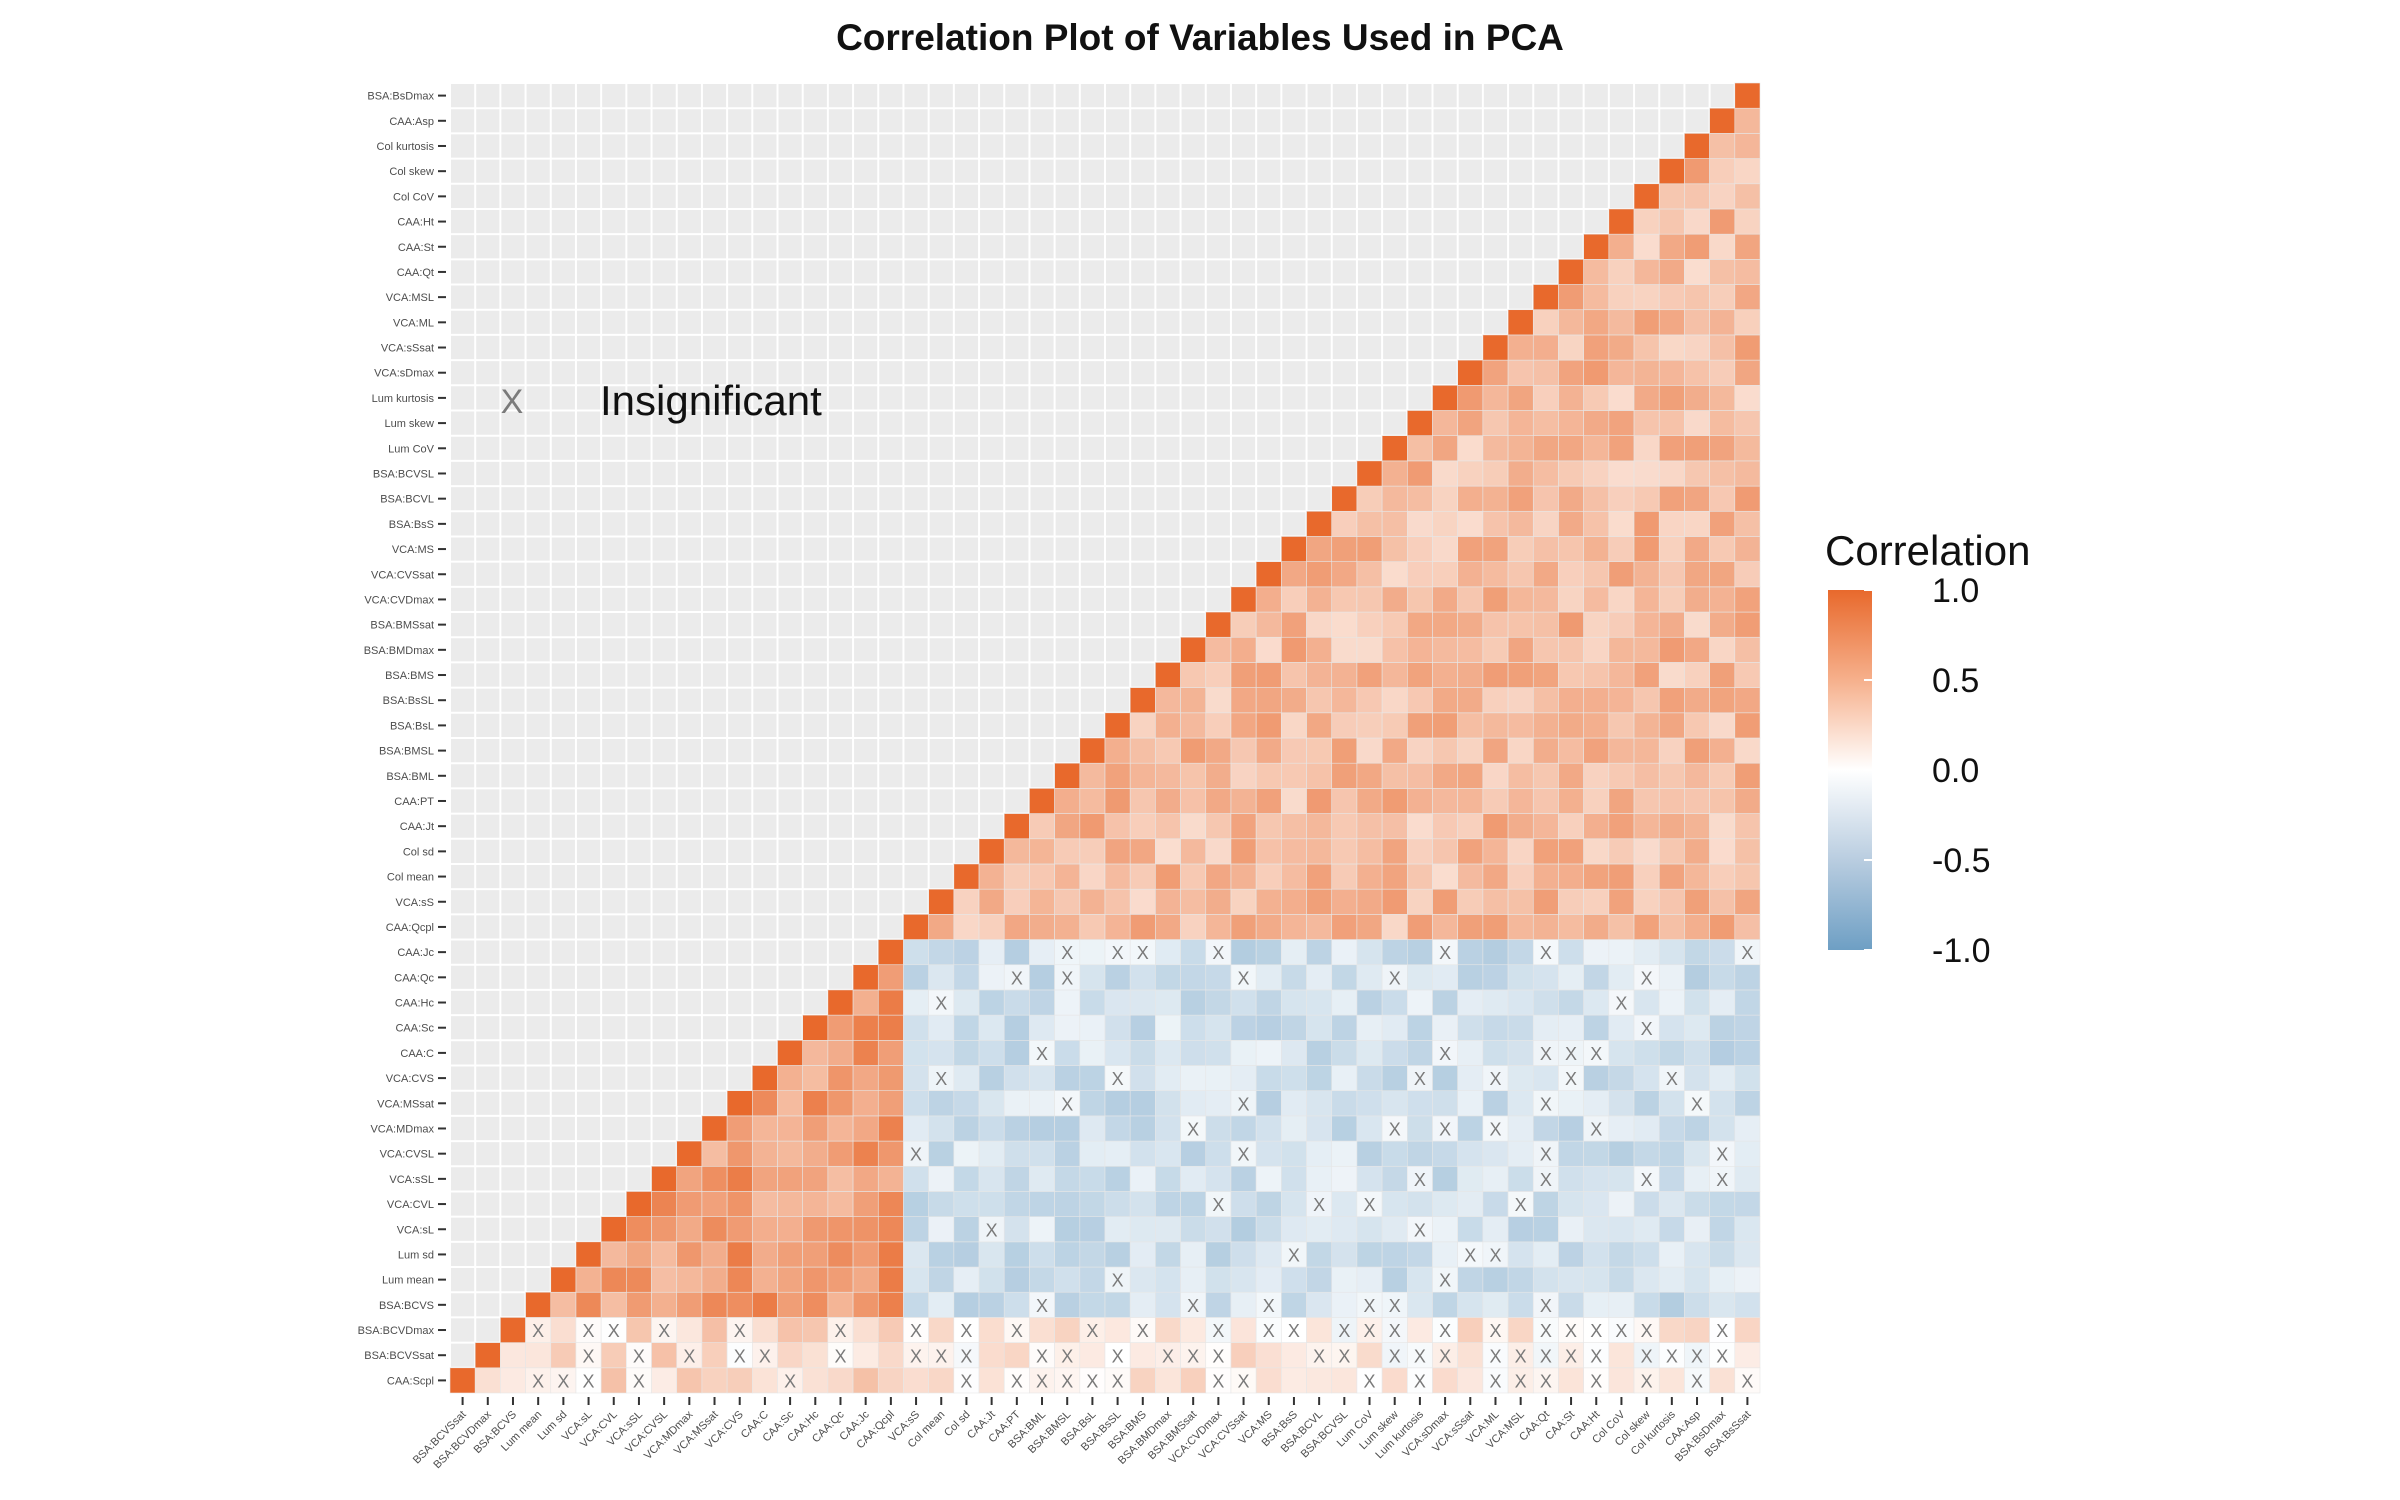  Describe the element at coordinates (410, 878) in the screenshot. I see `y-tick-label: Col mean` at that location.